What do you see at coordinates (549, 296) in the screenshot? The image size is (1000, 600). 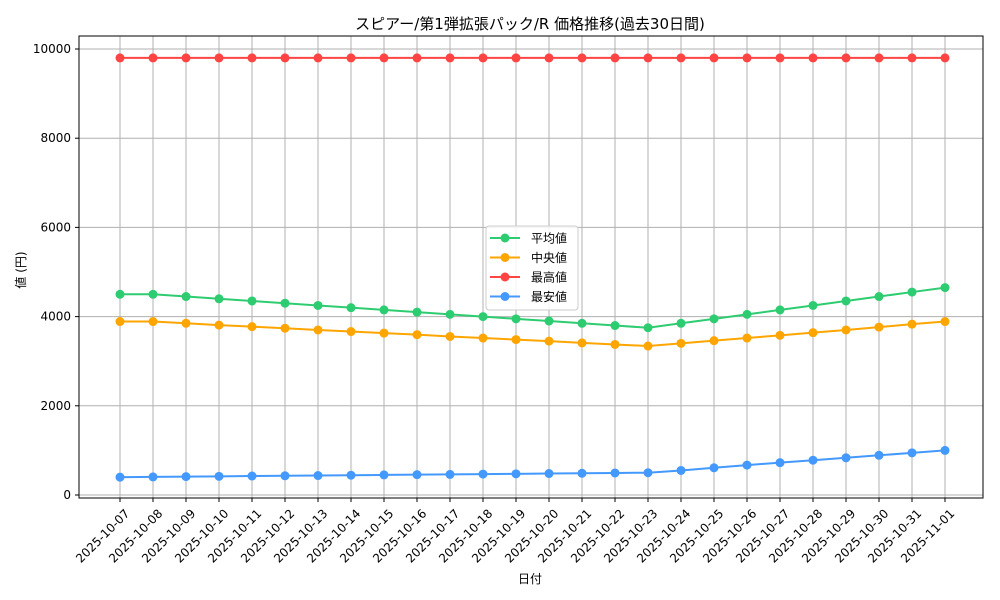 I see `legend-label: 最安値` at bounding box center [549, 296].